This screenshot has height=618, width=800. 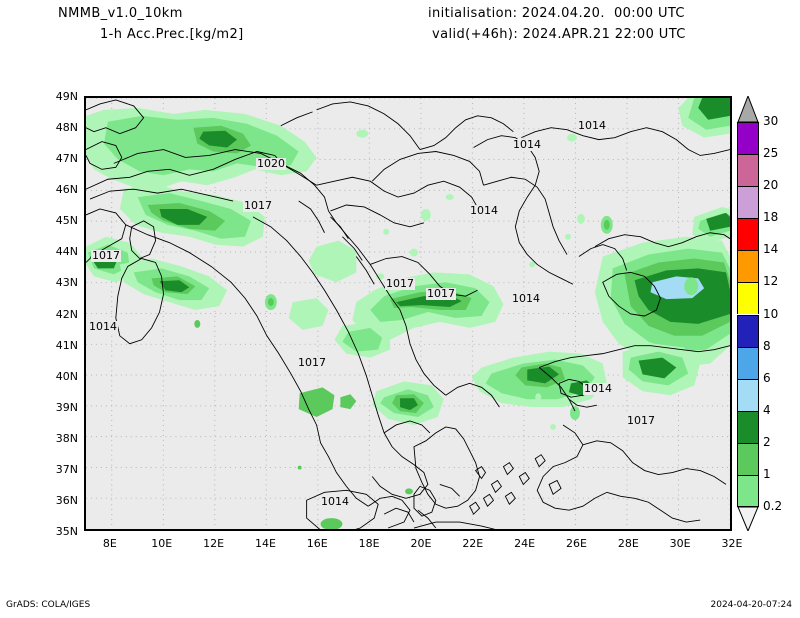 I want to click on lon-tick-label: 12E, so click(x=214, y=543).